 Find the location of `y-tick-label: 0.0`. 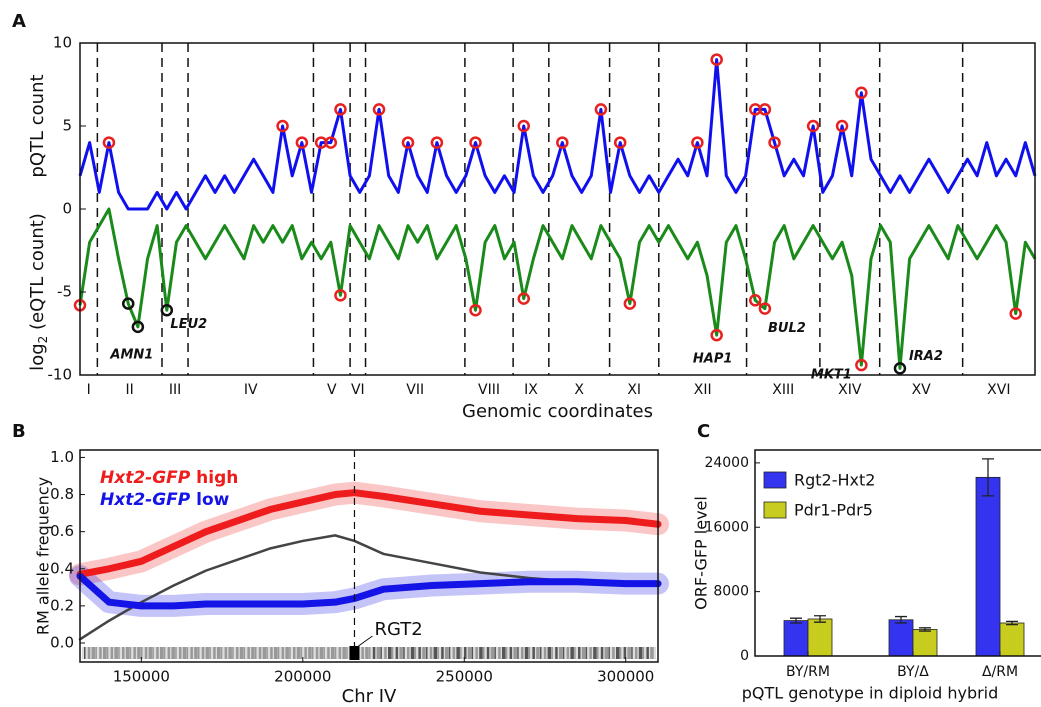

y-tick-label: 0.0 is located at coordinates (62, 643).